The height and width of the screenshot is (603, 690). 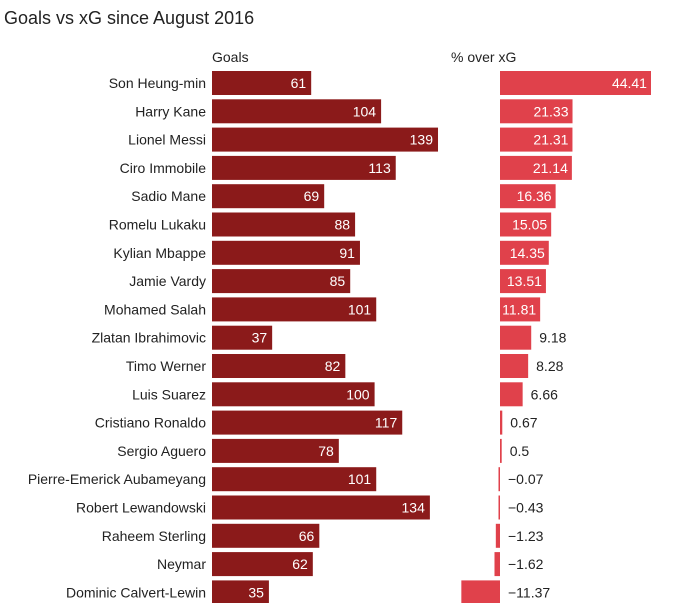 What do you see at coordinates (136, 592) in the screenshot?
I see `player-name-label: Dominic Calvert-Lewin` at bounding box center [136, 592].